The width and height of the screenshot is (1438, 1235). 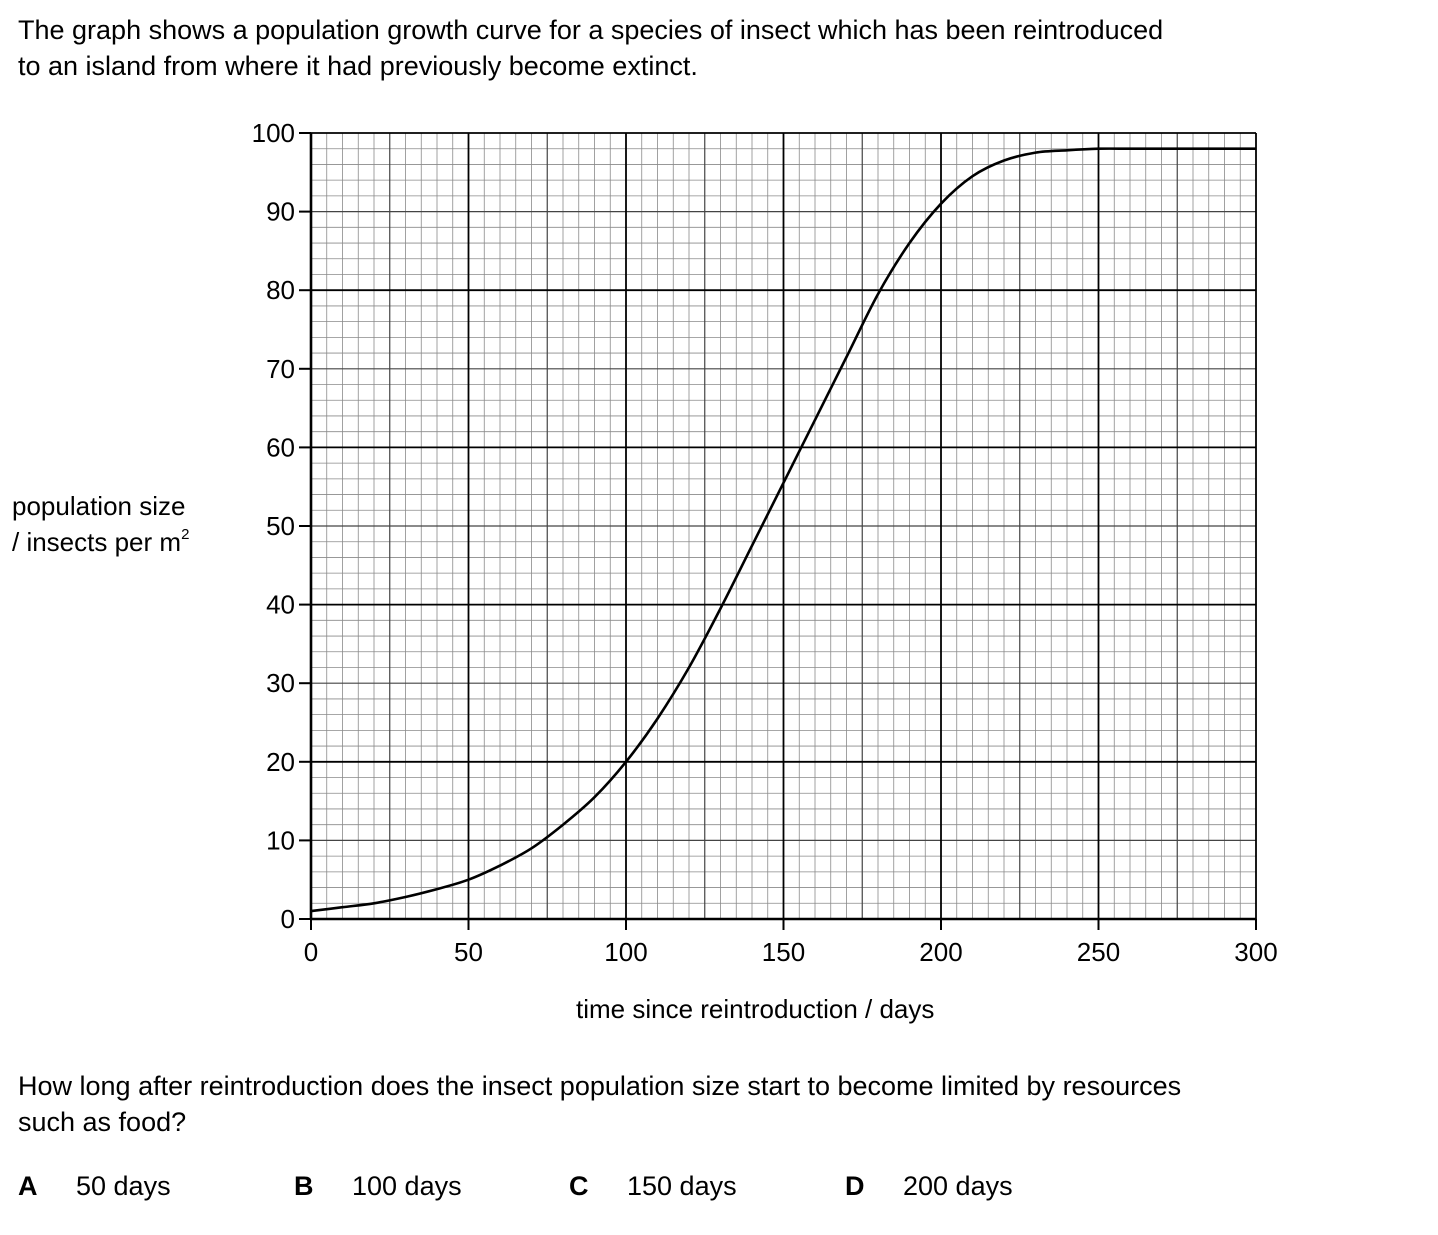 I want to click on y-tick-label: 90, so click(x=280, y=212).